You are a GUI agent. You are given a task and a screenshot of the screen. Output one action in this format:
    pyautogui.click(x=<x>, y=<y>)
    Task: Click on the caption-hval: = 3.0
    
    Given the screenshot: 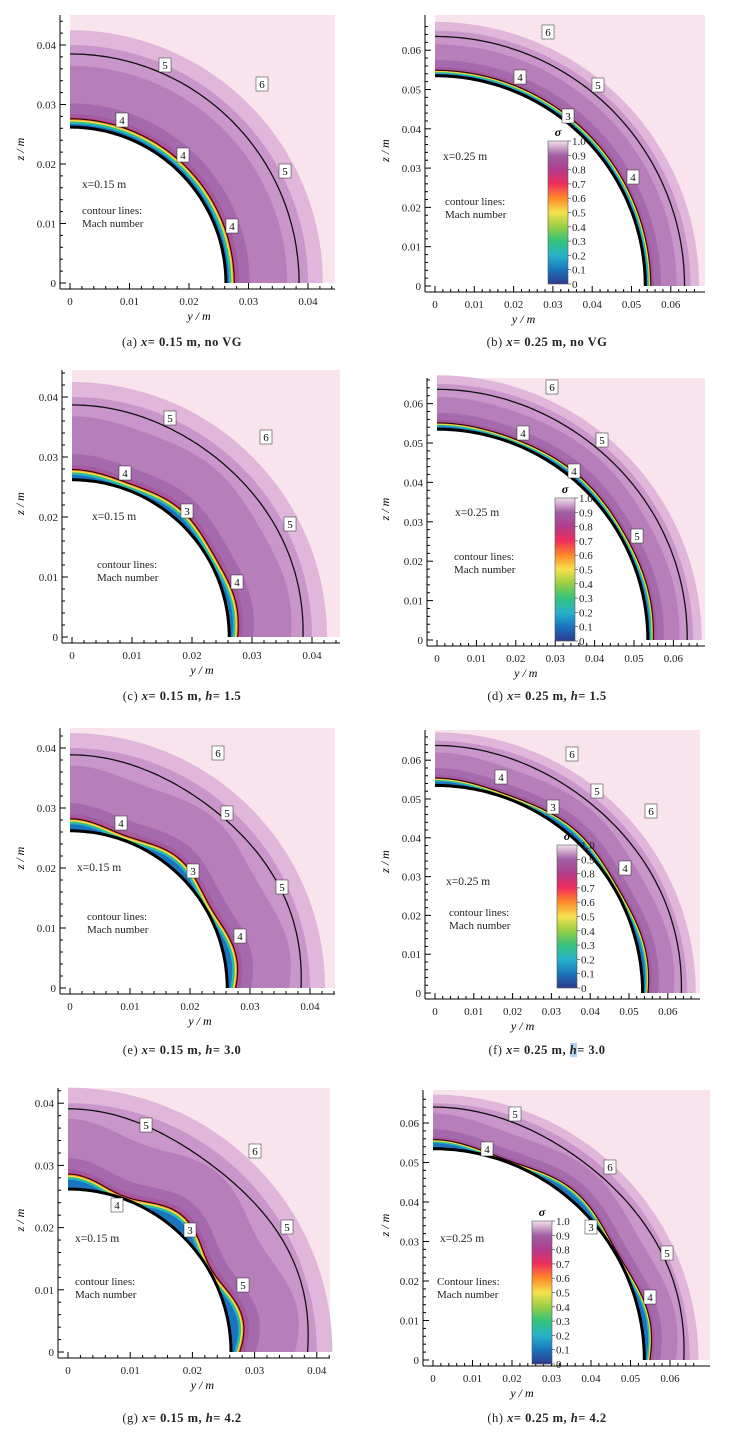 What is the action you would take?
    pyautogui.click(x=227, y=1050)
    